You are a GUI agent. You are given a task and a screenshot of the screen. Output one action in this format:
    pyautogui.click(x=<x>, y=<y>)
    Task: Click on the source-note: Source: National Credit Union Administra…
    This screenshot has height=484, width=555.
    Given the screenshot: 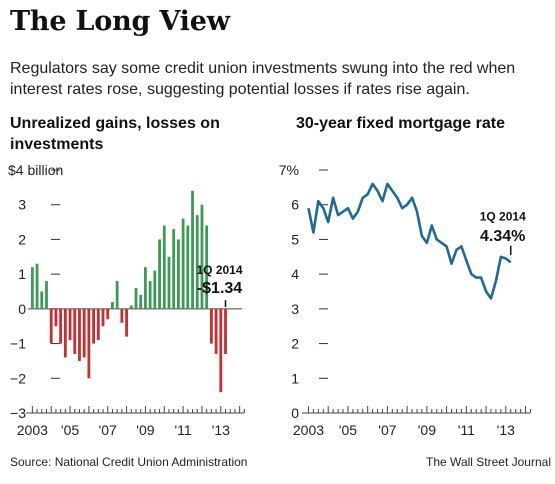 What is the action you would take?
    pyautogui.click(x=129, y=462)
    